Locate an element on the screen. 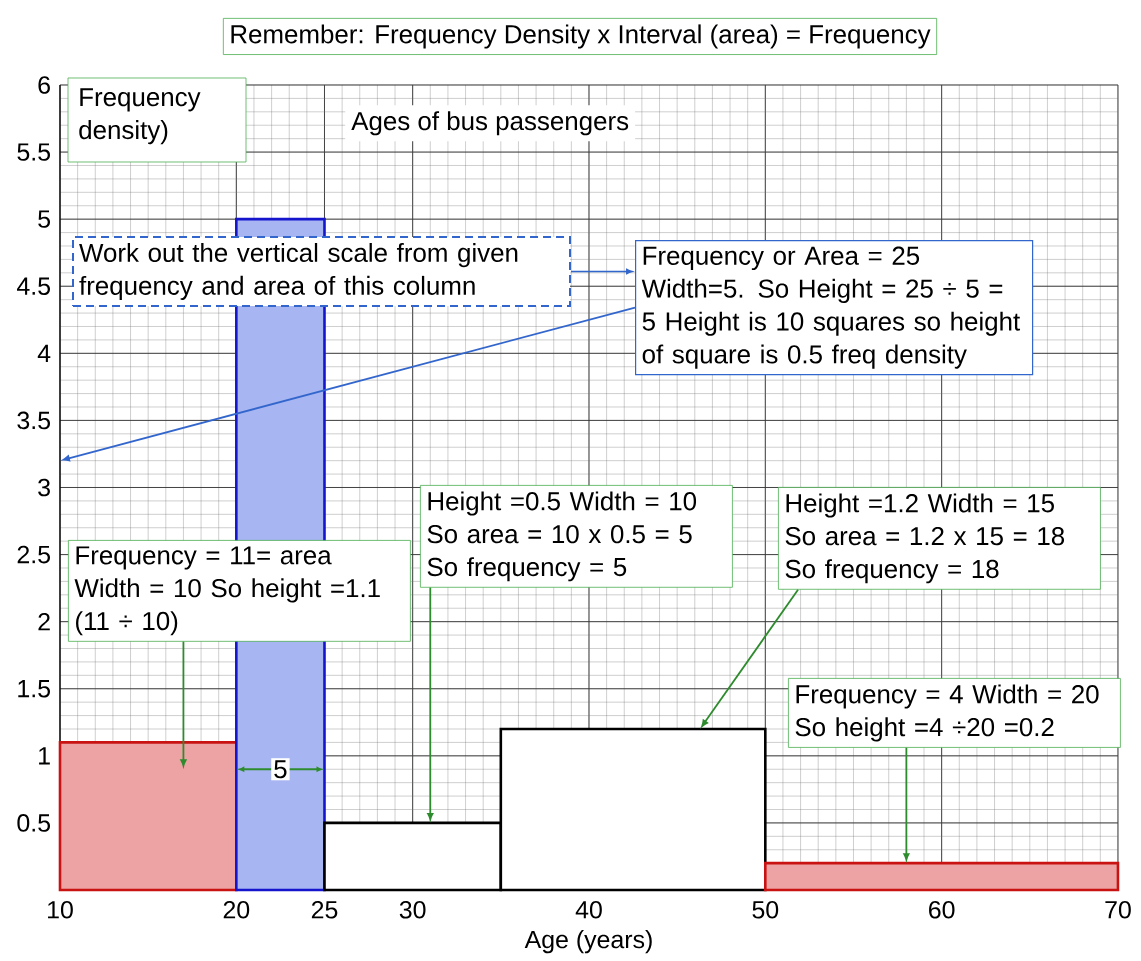 The width and height of the screenshot is (1141, 961). x-tick-label: 40 is located at coordinates (588, 909).